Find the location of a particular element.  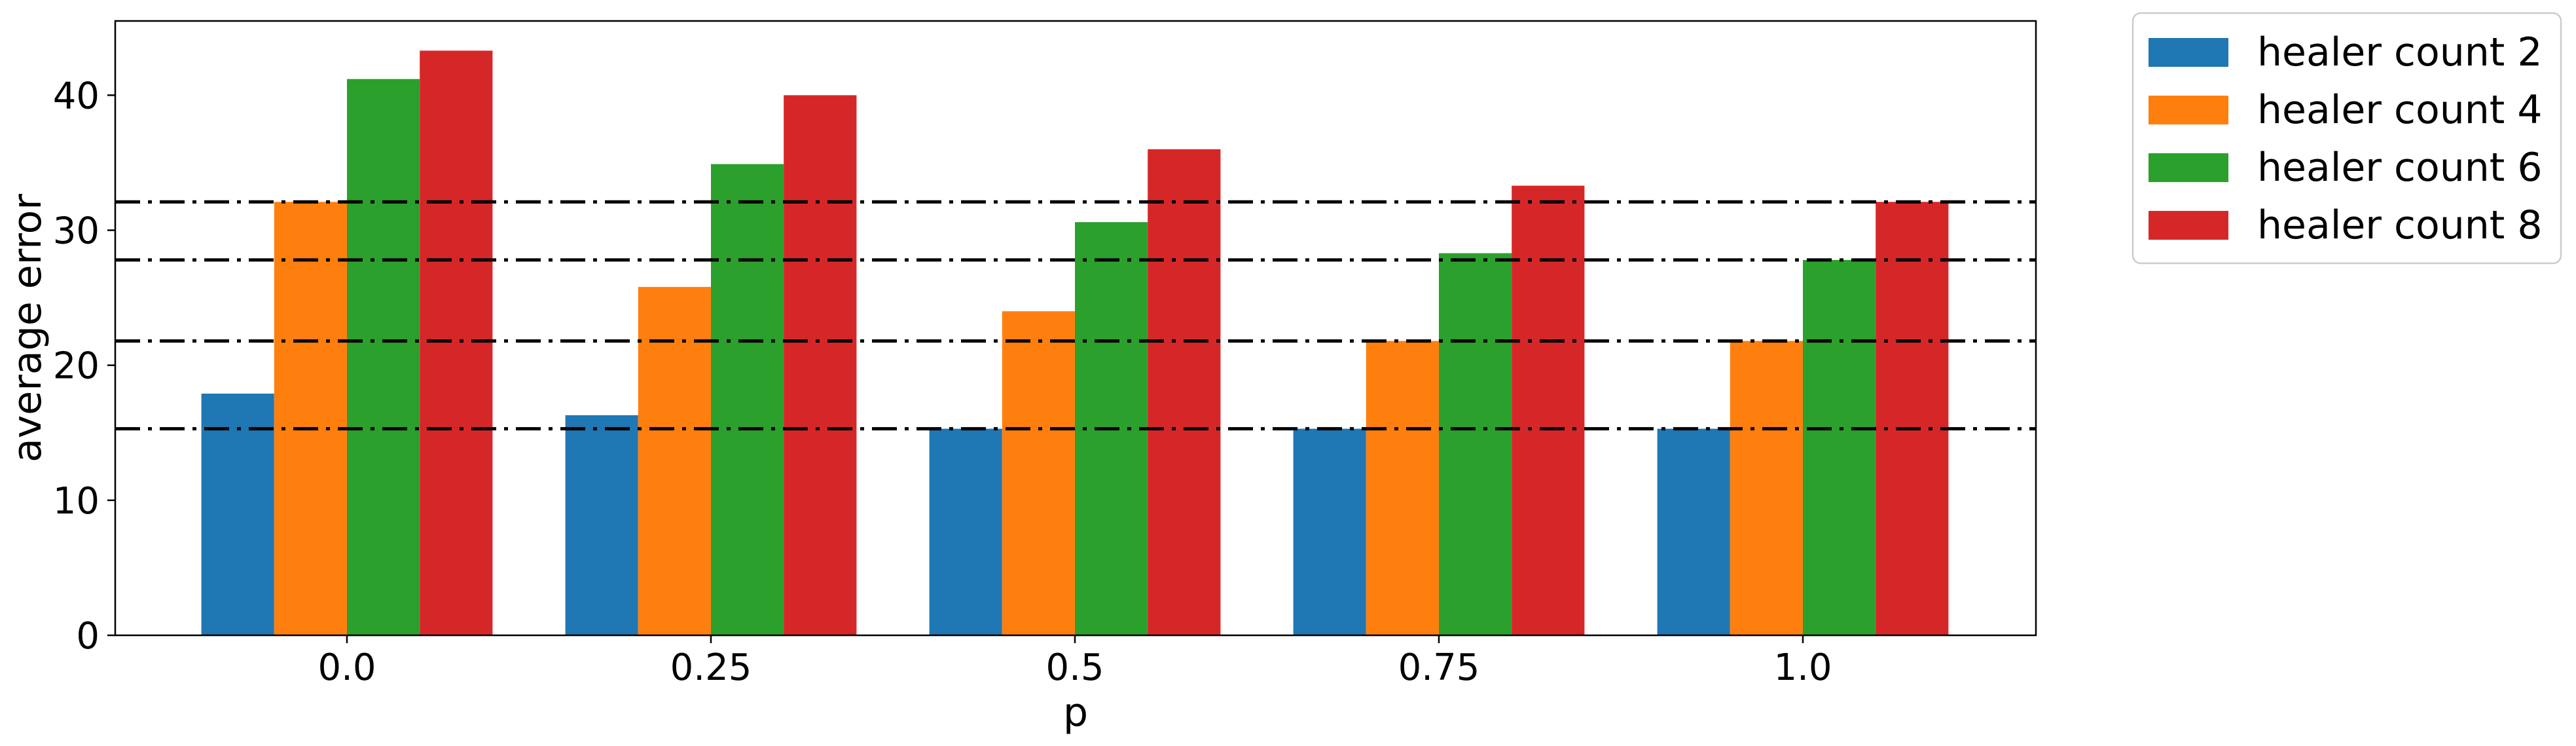

x-axis-label: p is located at coordinates (1075, 713).